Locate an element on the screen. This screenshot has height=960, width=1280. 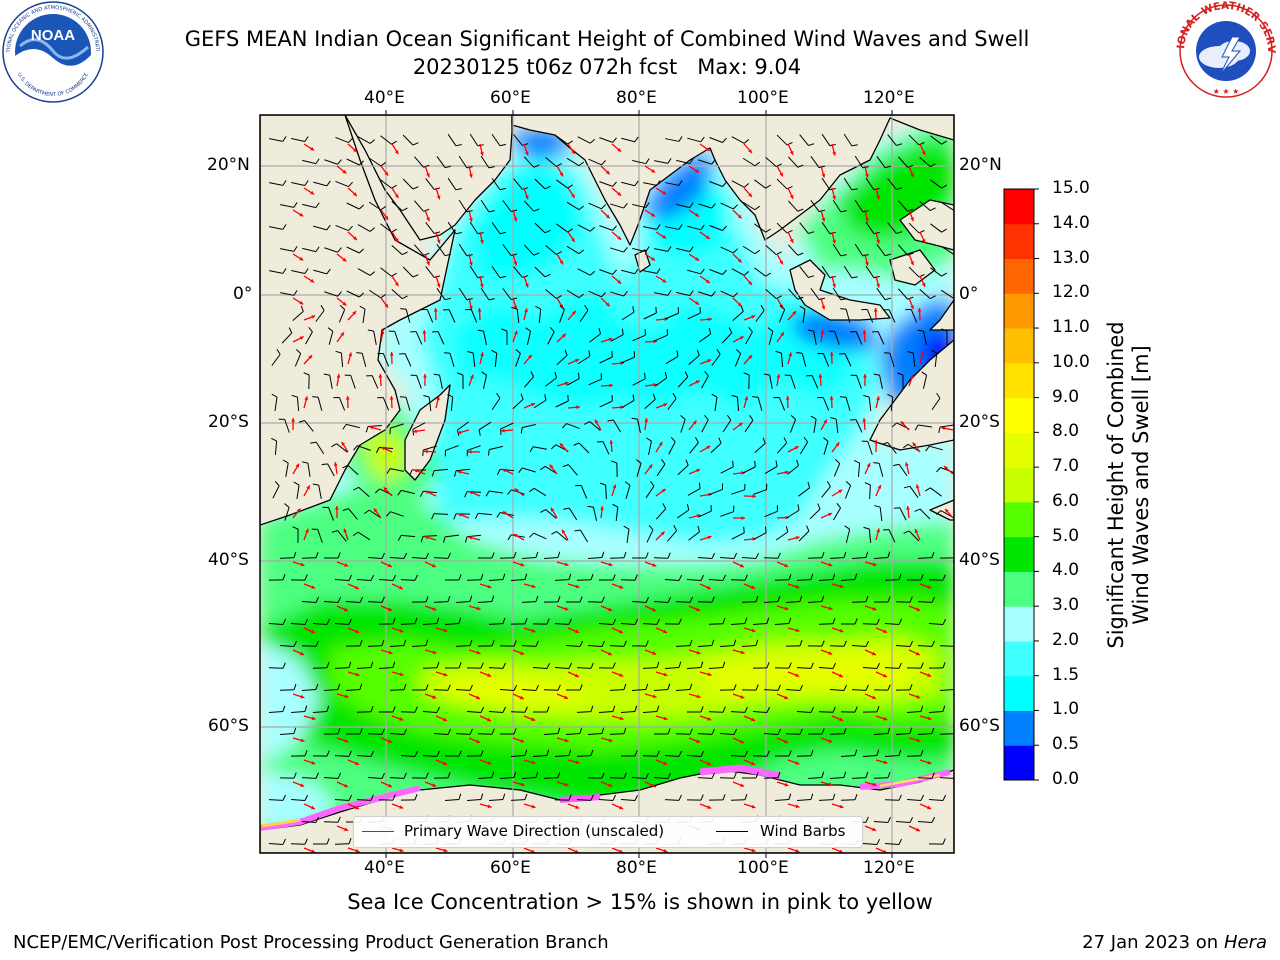
colorbar-tick-label: 2.0 is located at coordinates (1066, 639).